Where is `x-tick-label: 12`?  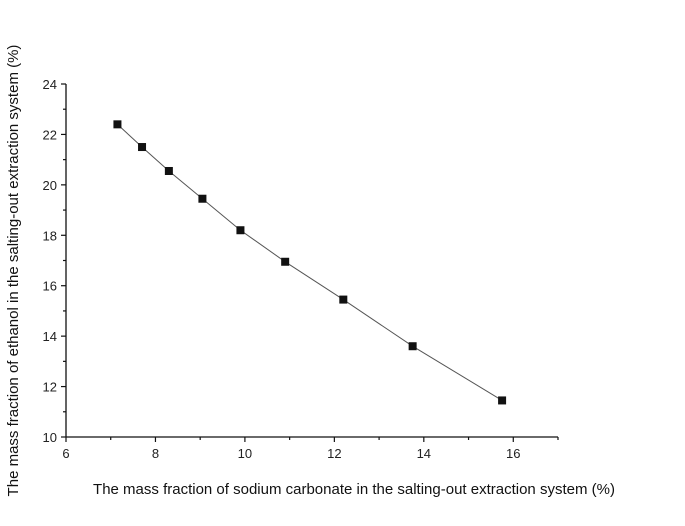 x-tick-label: 12 is located at coordinates (334, 453).